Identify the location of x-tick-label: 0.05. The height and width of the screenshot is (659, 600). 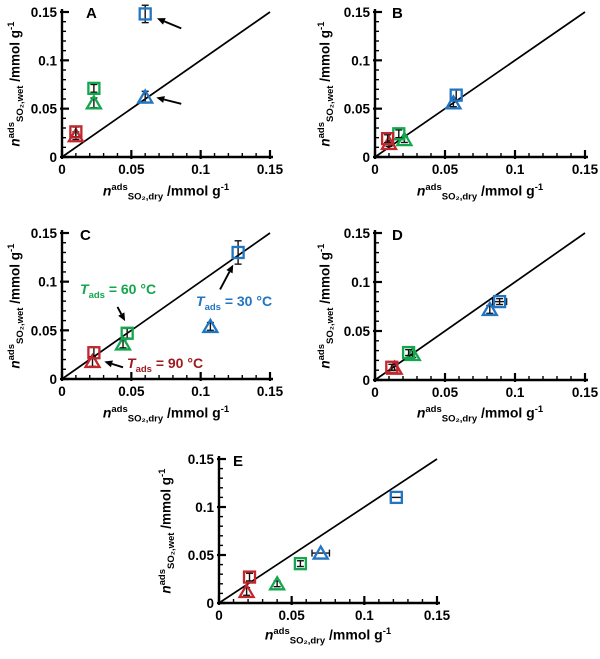
(292, 615).